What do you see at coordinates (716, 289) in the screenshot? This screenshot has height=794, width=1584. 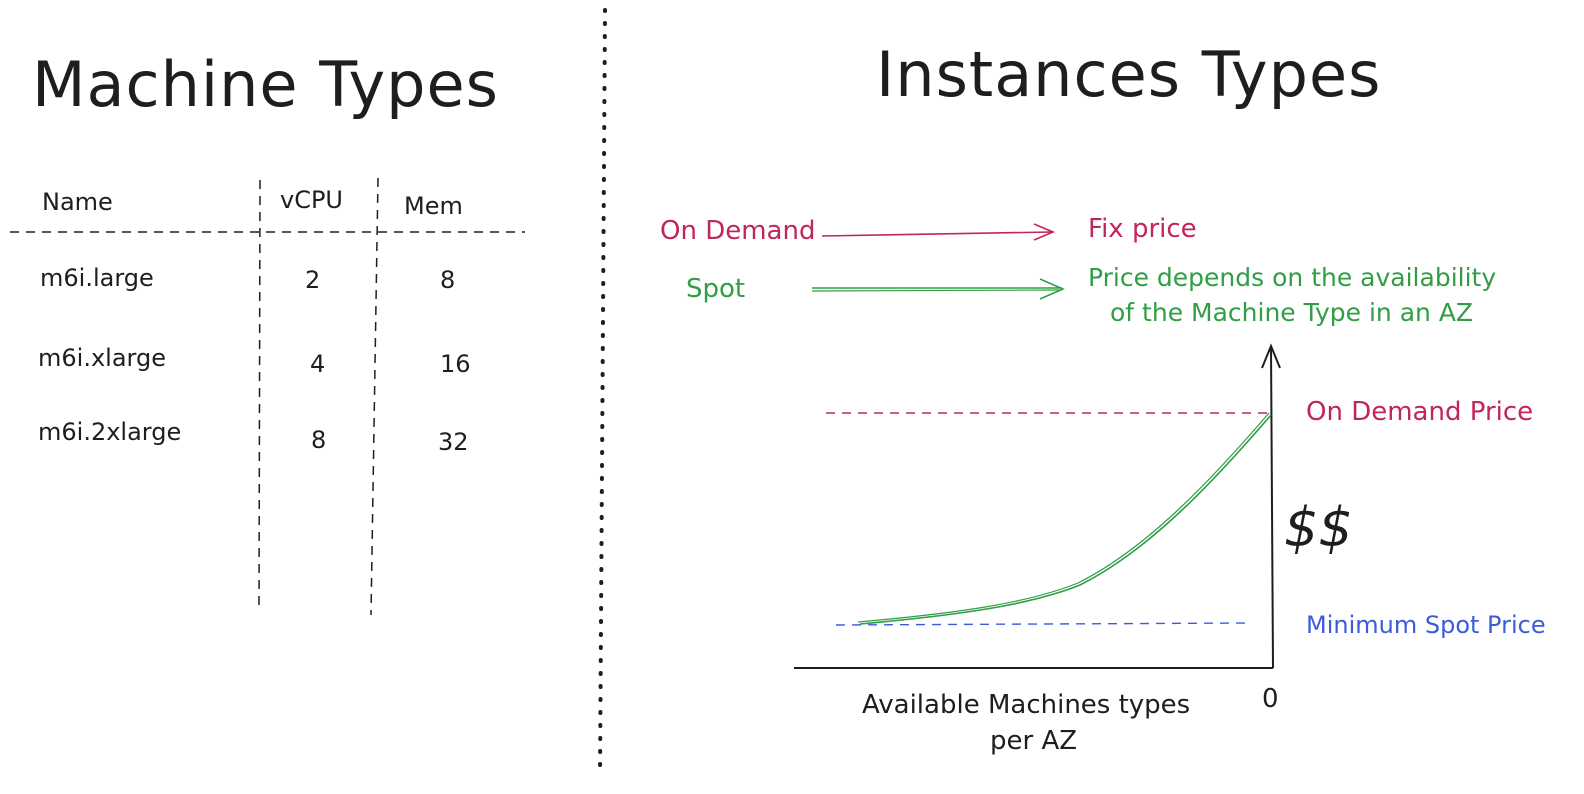 I see `spot-label: Spot` at bounding box center [716, 289].